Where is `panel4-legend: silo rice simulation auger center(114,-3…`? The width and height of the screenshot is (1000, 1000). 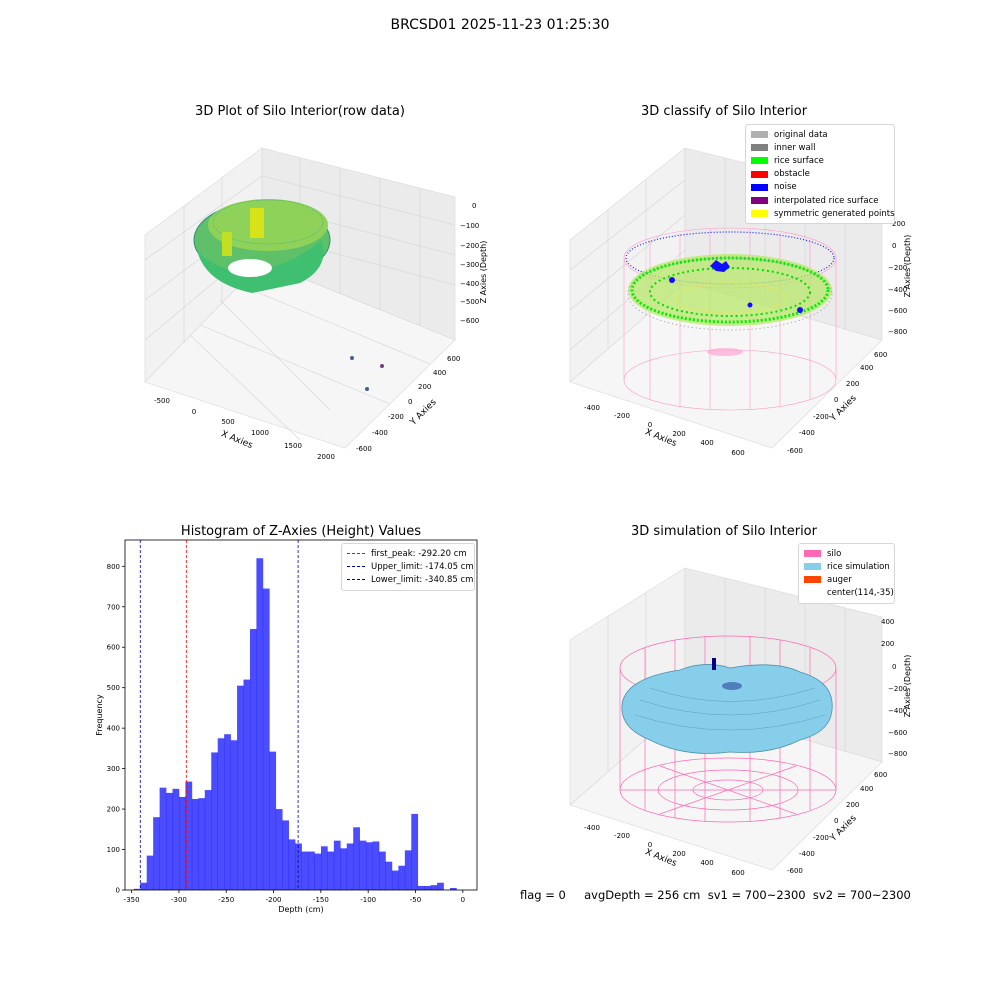 panel4-legend: silo rice simulation auger center(114,-3… is located at coordinates (846, 573).